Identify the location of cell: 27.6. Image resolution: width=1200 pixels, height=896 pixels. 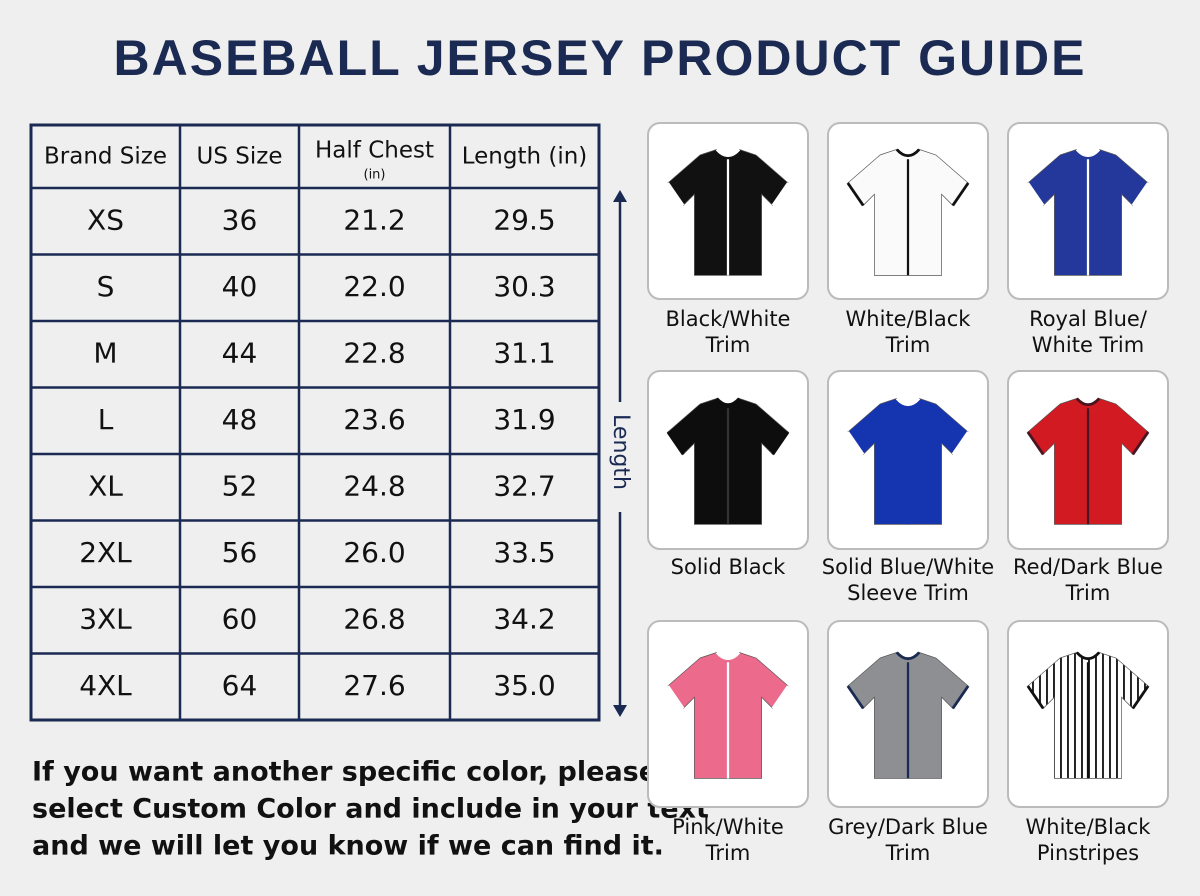
(374, 685).